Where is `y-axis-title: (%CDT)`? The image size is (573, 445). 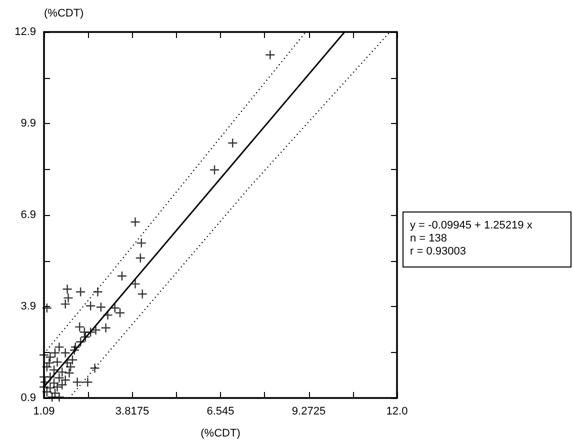 y-axis-title: (%CDT) is located at coordinates (64, 14).